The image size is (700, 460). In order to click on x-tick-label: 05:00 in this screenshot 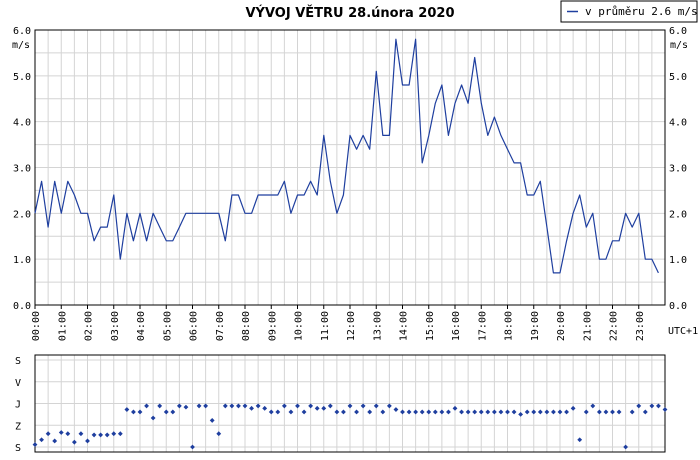, I will do `click(167, 326)`.